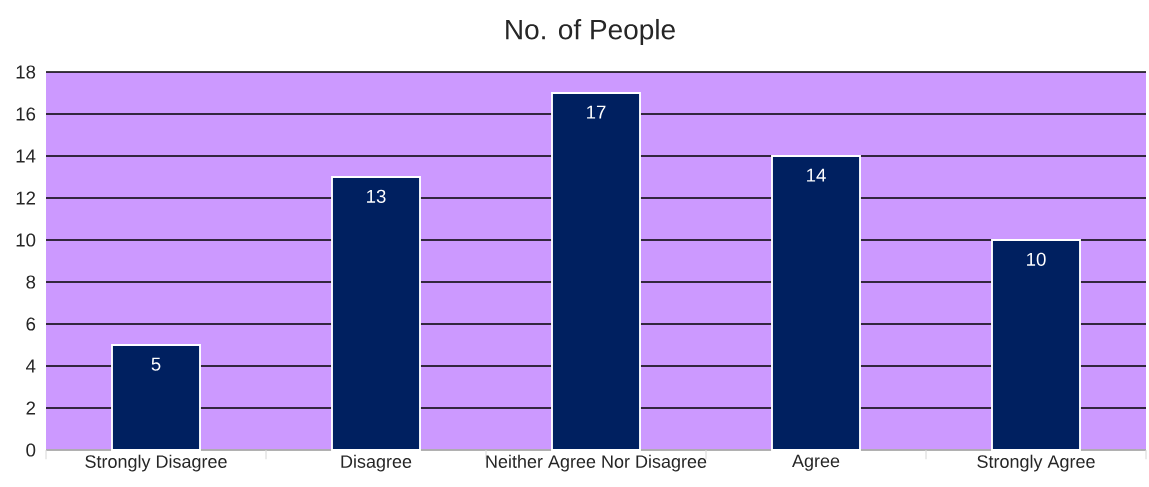 The image size is (1149, 487). I want to click on x-tick-label: Disagree, so click(376, 463).